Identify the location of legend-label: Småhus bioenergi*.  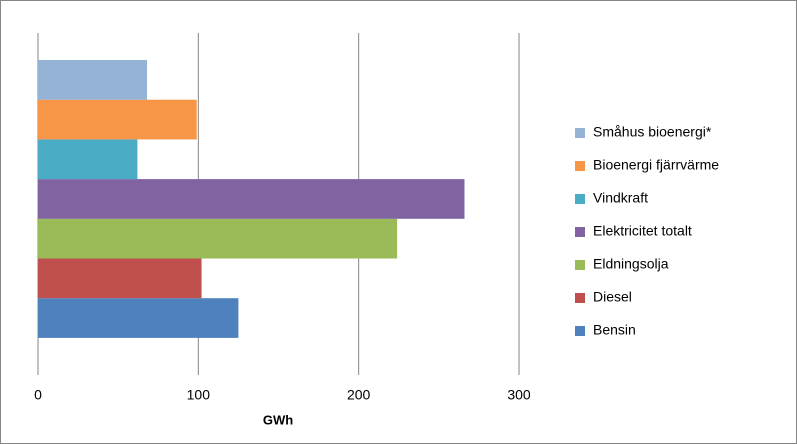
(652, 132).